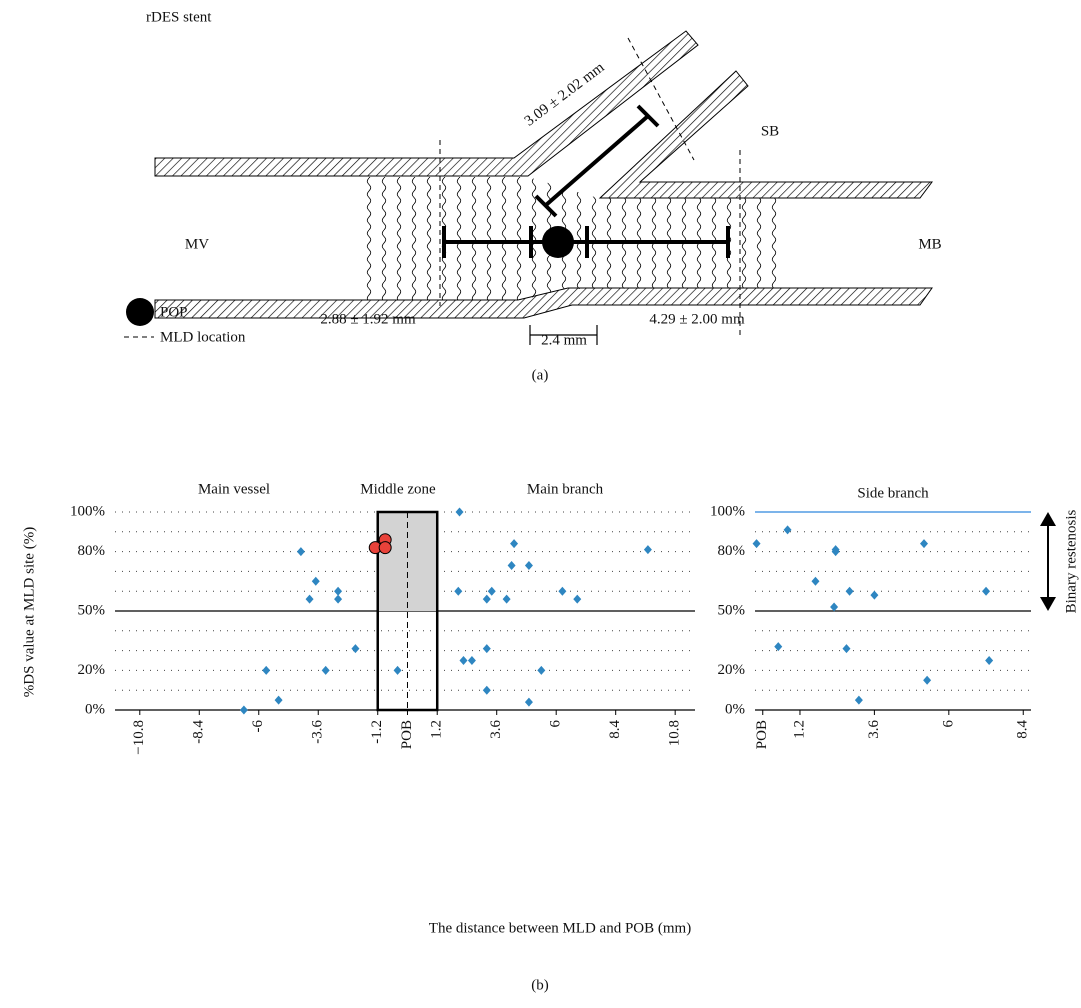  Describe the element at coordinates (540, 375) in the screenshot. I see `caption: (a)` at that location.